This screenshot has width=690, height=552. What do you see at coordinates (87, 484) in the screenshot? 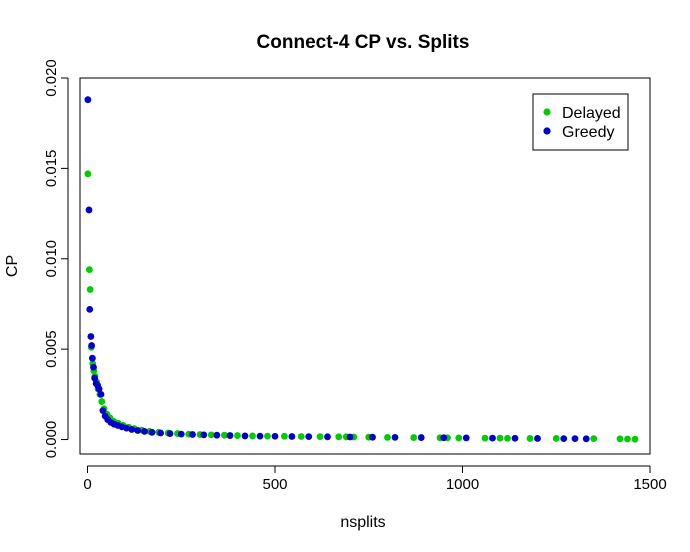
I see `x-tick-label: 0` at bounding box center [87, 484].